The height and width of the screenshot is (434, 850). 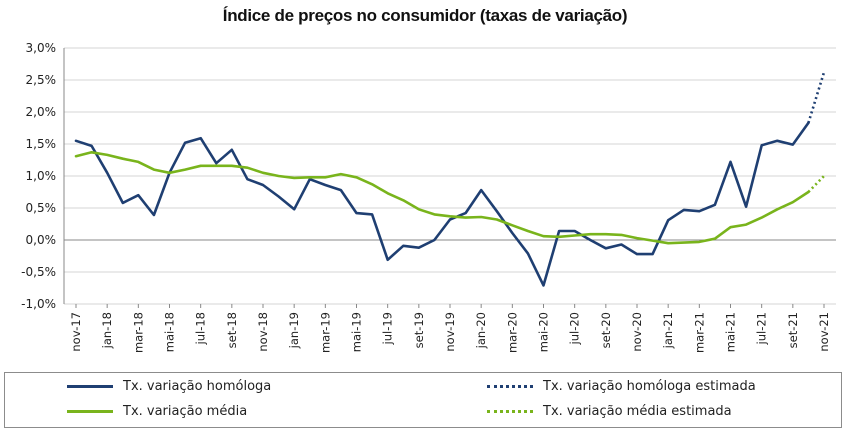 I want to click on legend-item-media-estimada: Tx. variação média estimada, so click(x=609, y=411).